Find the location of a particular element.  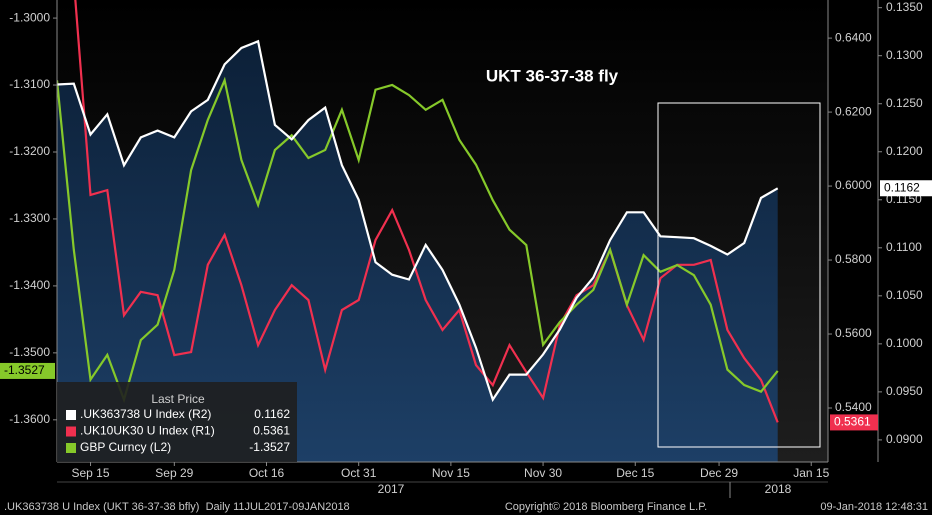

y-tick-label: -1.3500 is located at coordinates (29, 352).